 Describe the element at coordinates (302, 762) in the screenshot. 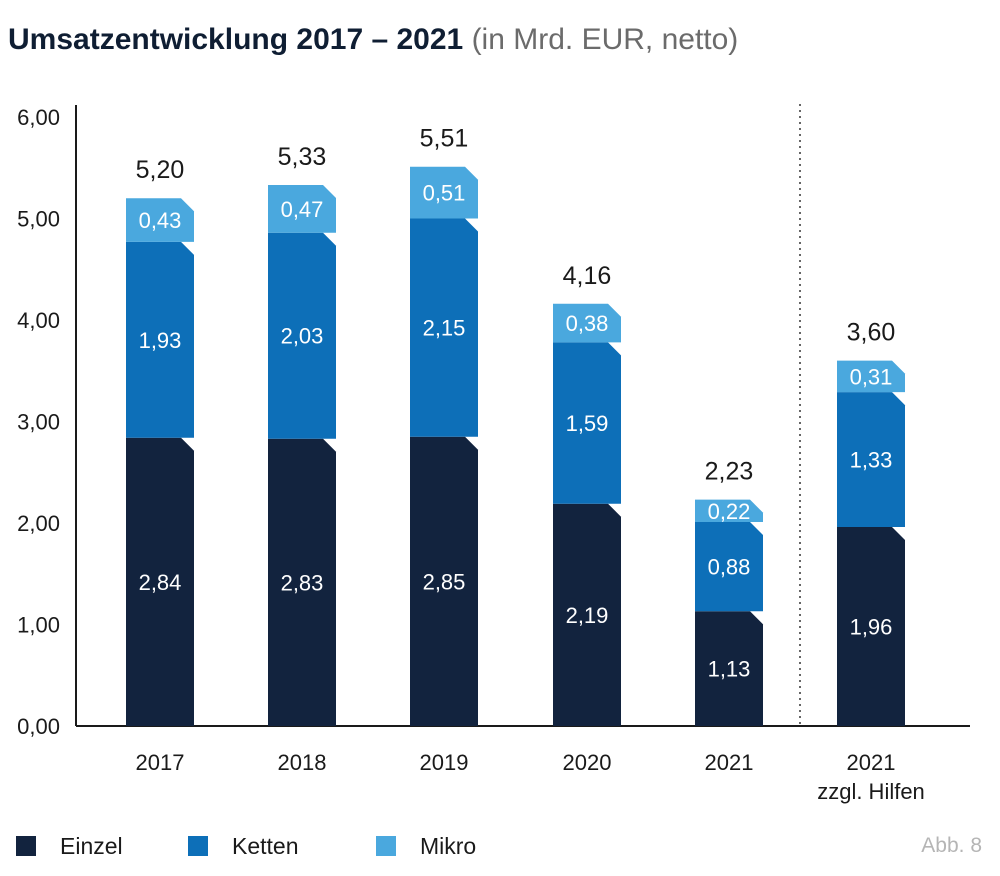

I see `x-tick-label: 2018` at that location.